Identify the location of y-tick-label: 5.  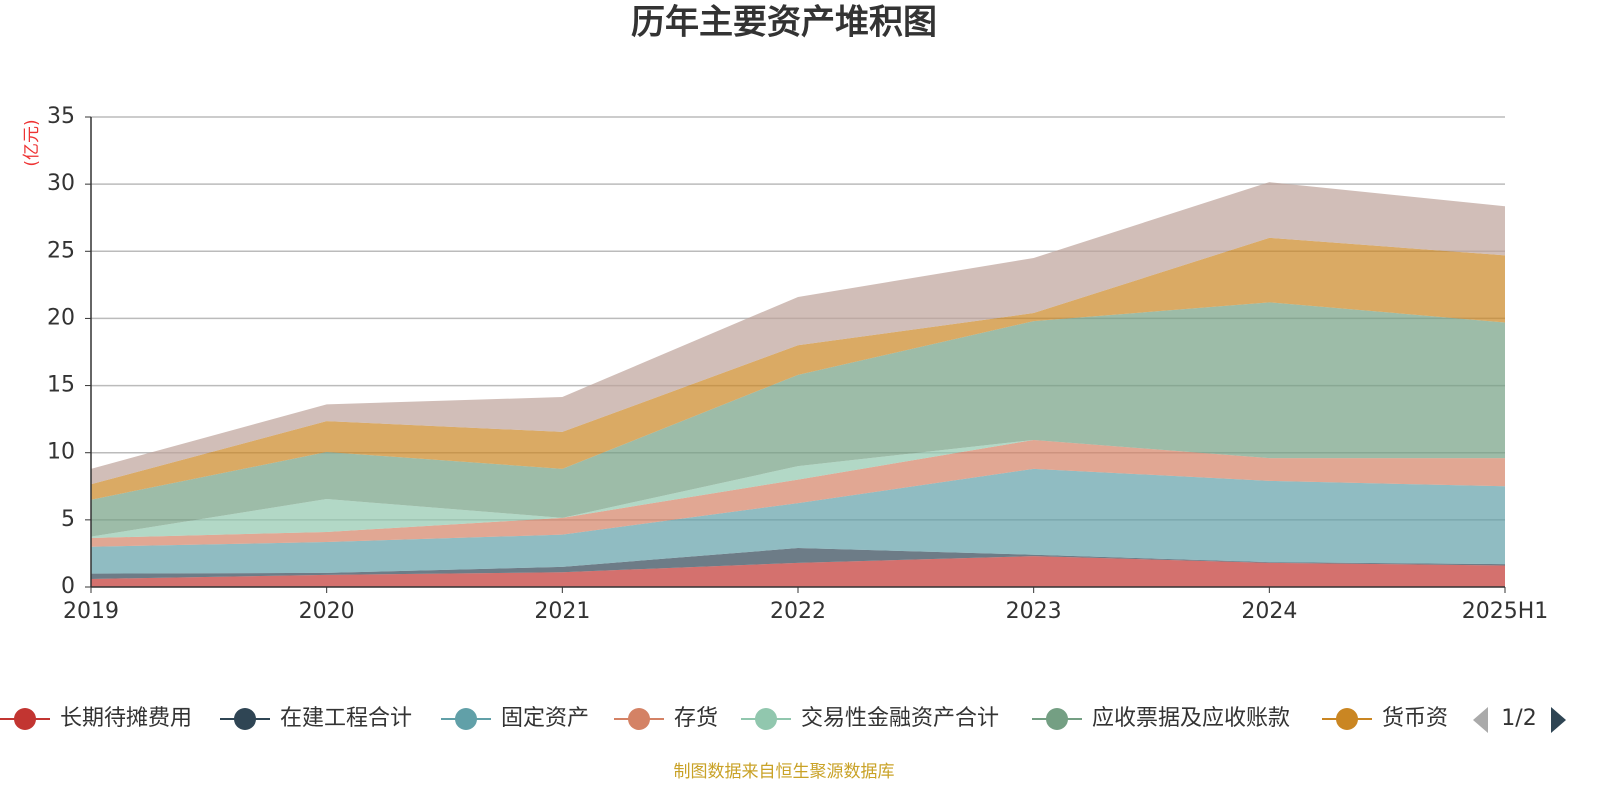
(68, 519).